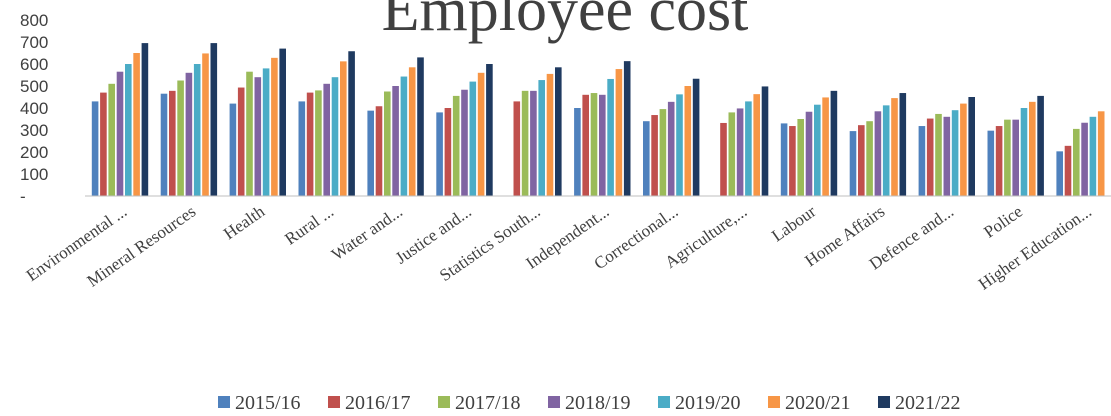 Image resolution: width=1111 pixels, height=416 pixels. Describe the element at coordinates (34, 152) in the screenshot. I see `y-tick-label: 200` at that location.